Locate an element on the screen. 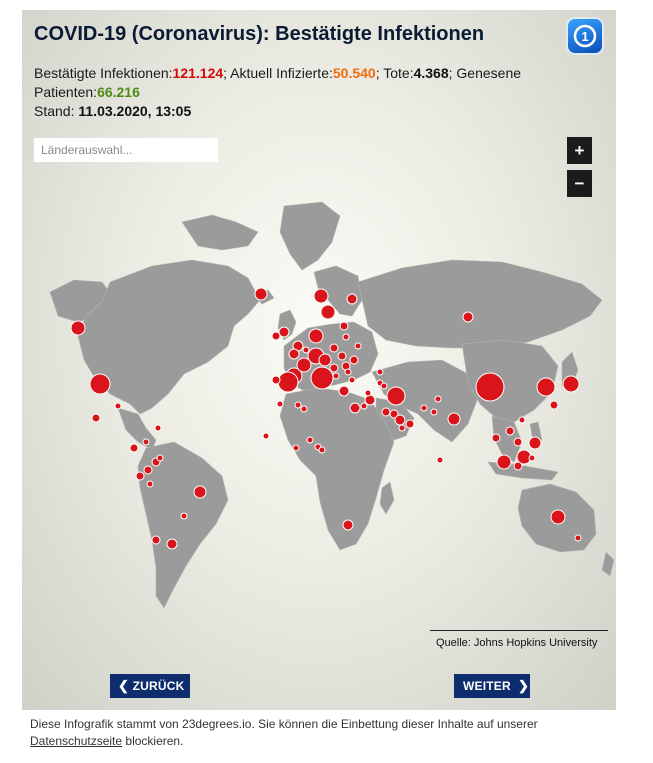 This screenshot has height=763, width=653. bubble-taiwan is located at coordinates (554, 405).